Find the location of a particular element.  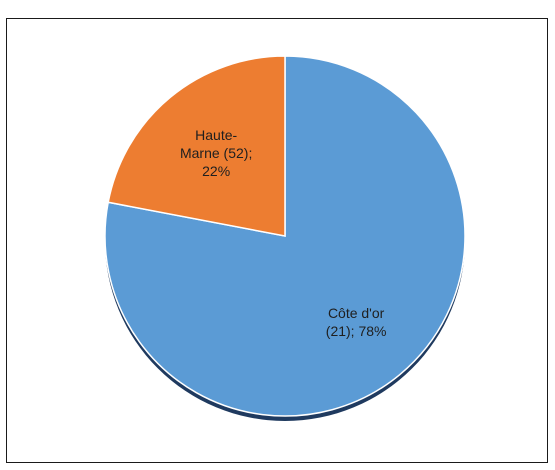

slice-data-label: Haute- Marne (52); 22% is located at coordinates (216, 153).